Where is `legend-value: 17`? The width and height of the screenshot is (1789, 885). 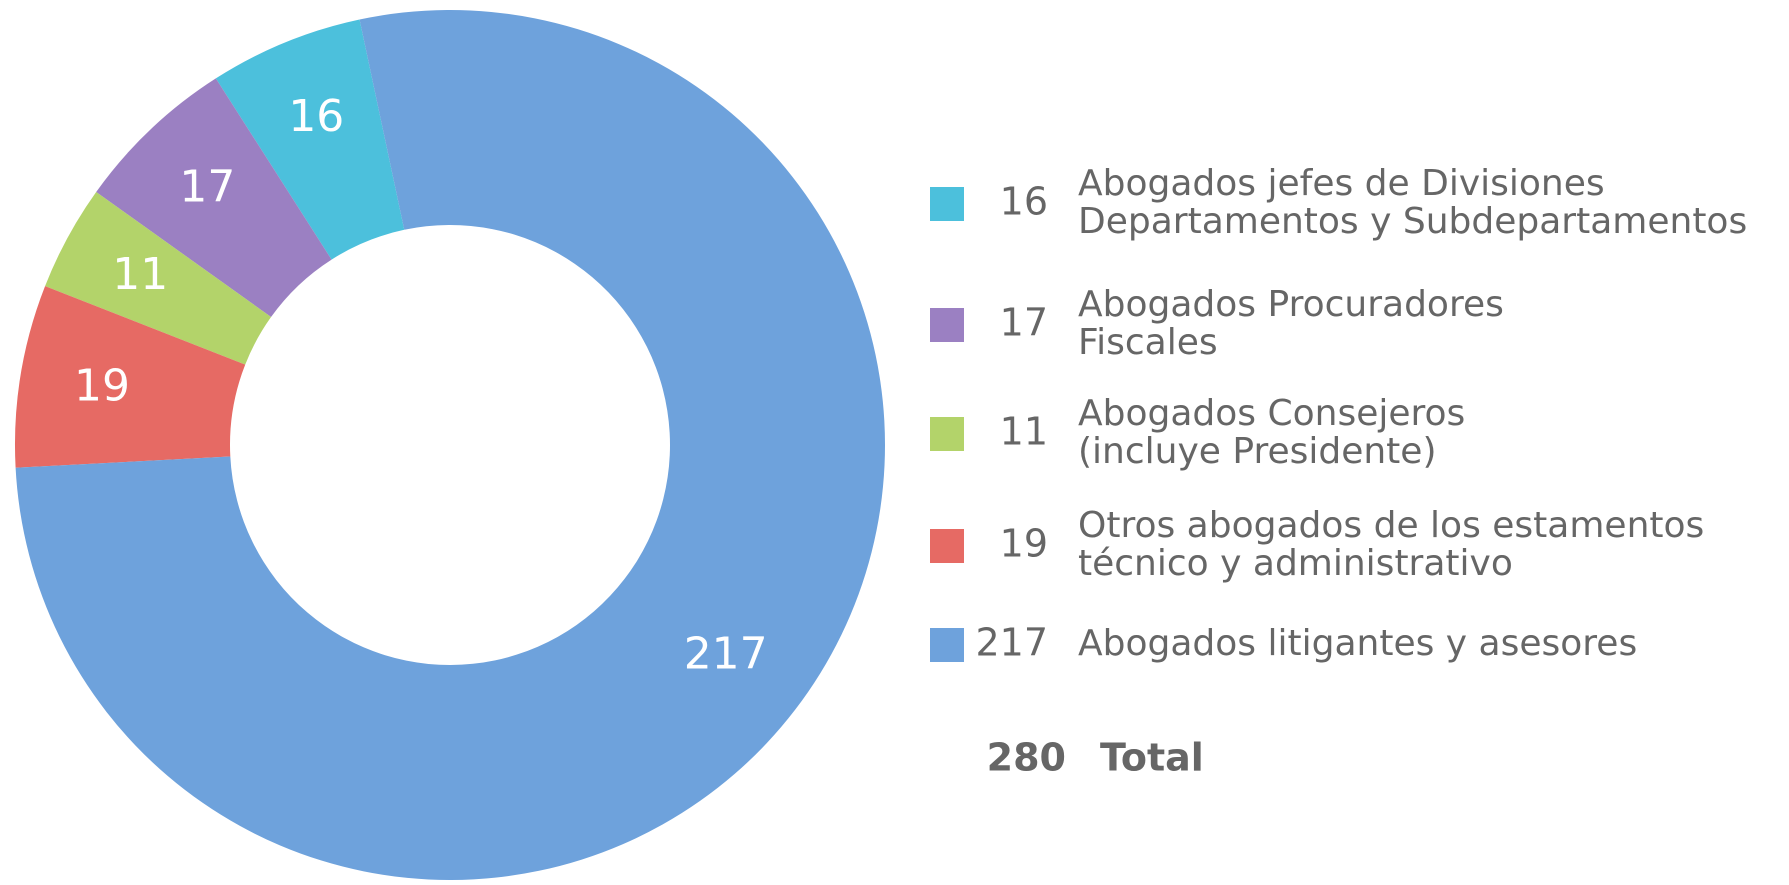
legend-value: 17 is located at coordinates (1024, 323).